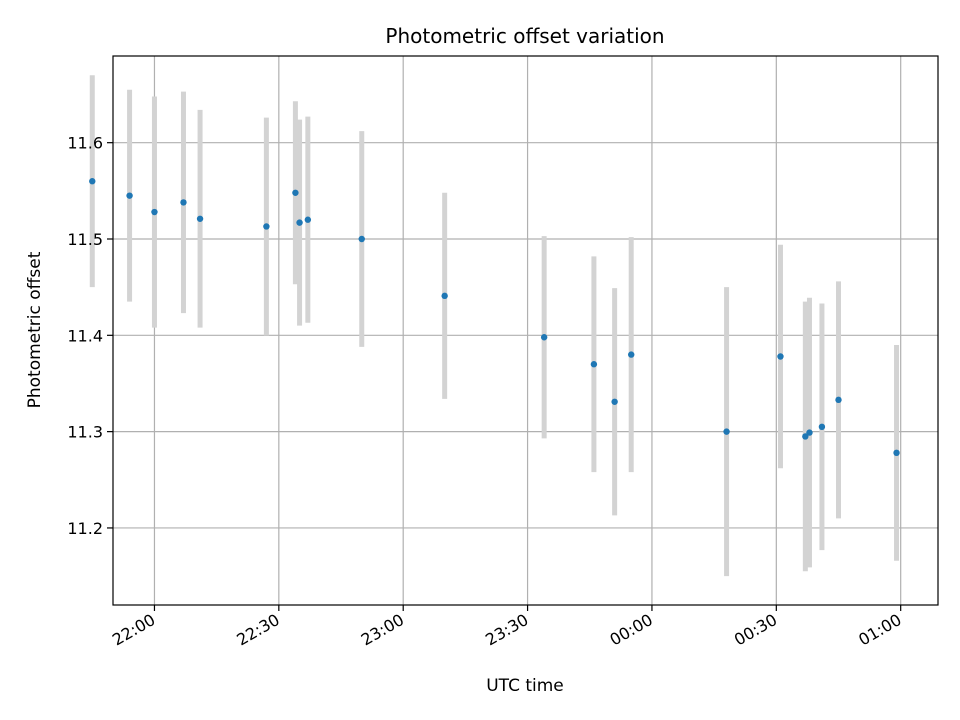  I want to click on y-tick-label: 11.2, so click(85, 528).